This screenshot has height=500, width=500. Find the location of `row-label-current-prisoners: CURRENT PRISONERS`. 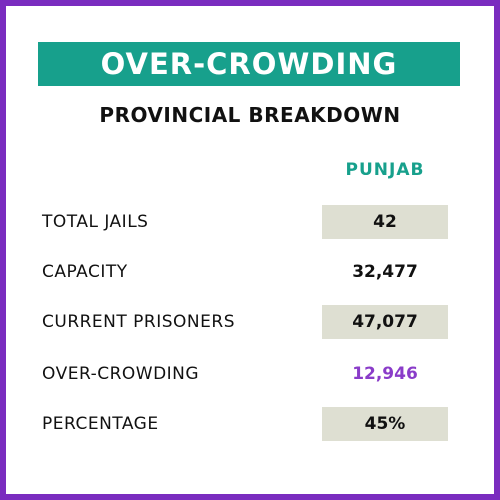

row-label-current-prisoners: CURRENT PRISONERS is located at coordinates (138, 322).